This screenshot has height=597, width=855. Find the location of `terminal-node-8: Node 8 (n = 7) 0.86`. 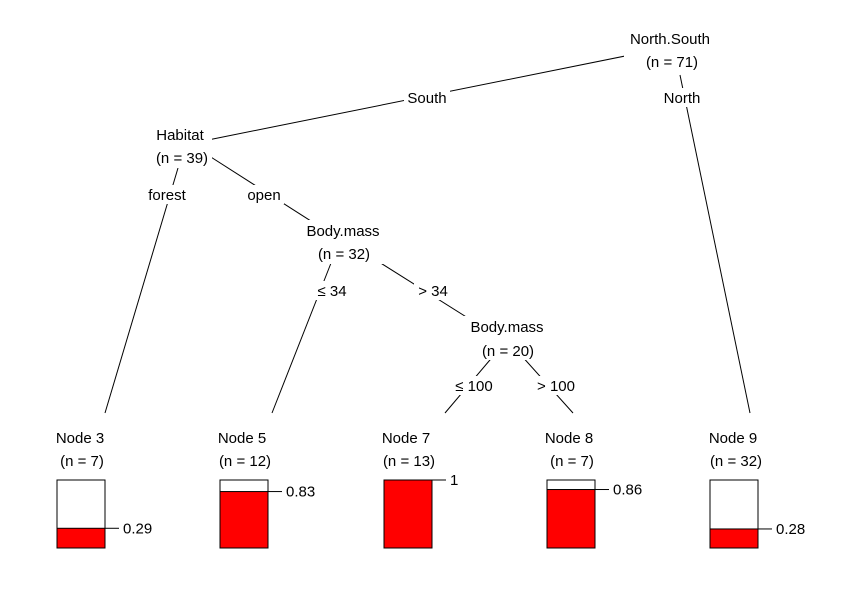

terminal-node-8: Node 8 (n = 7) 0.86 is located at coordinates (593, 489).